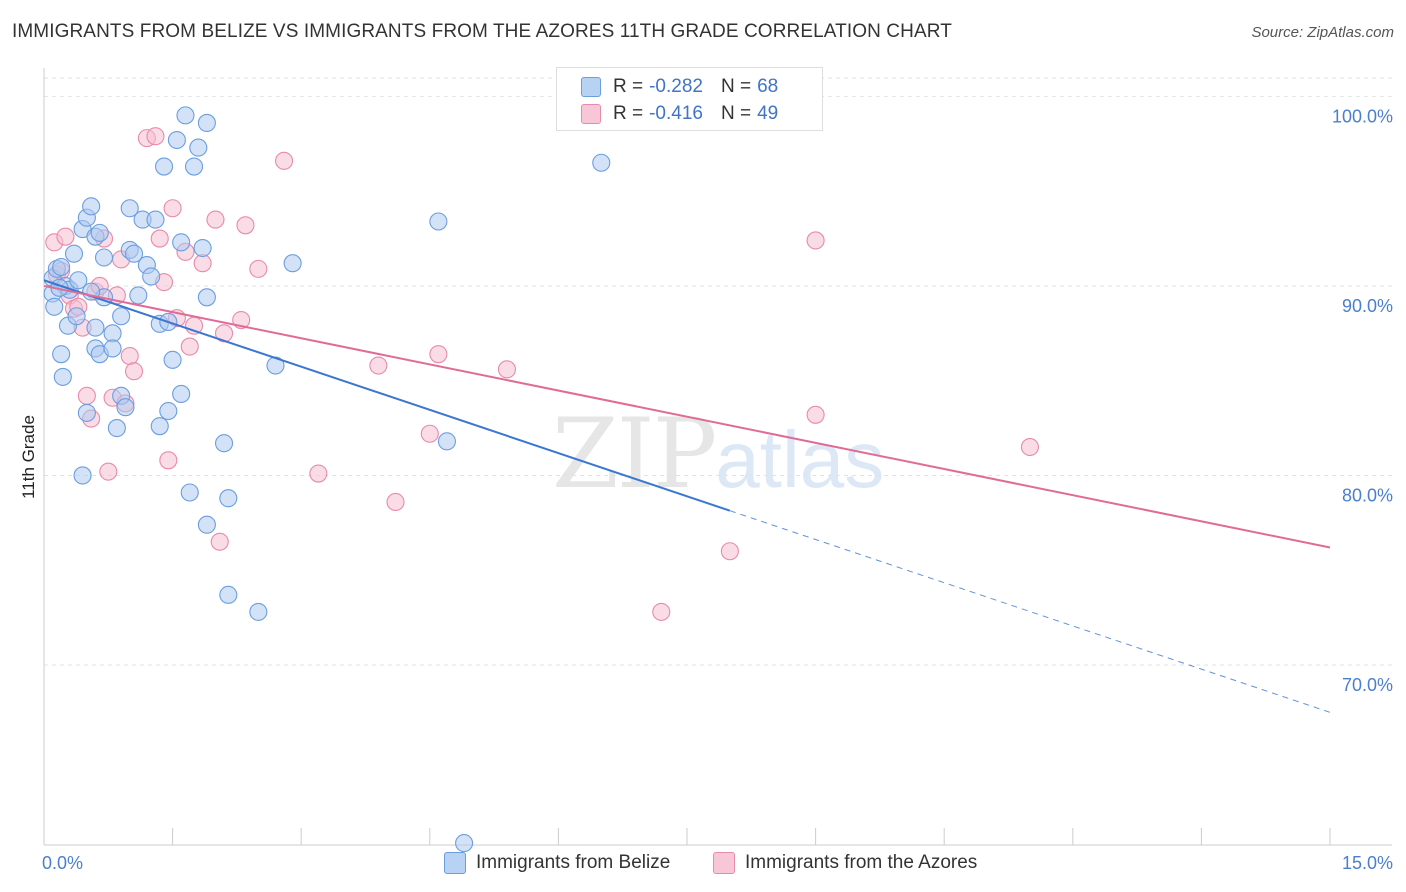 The height and width of the screenshot is (892, 1406). Describe the element at coordinates (768, 113) in the screenshot. I see `azores-n-value: 49` at that location.